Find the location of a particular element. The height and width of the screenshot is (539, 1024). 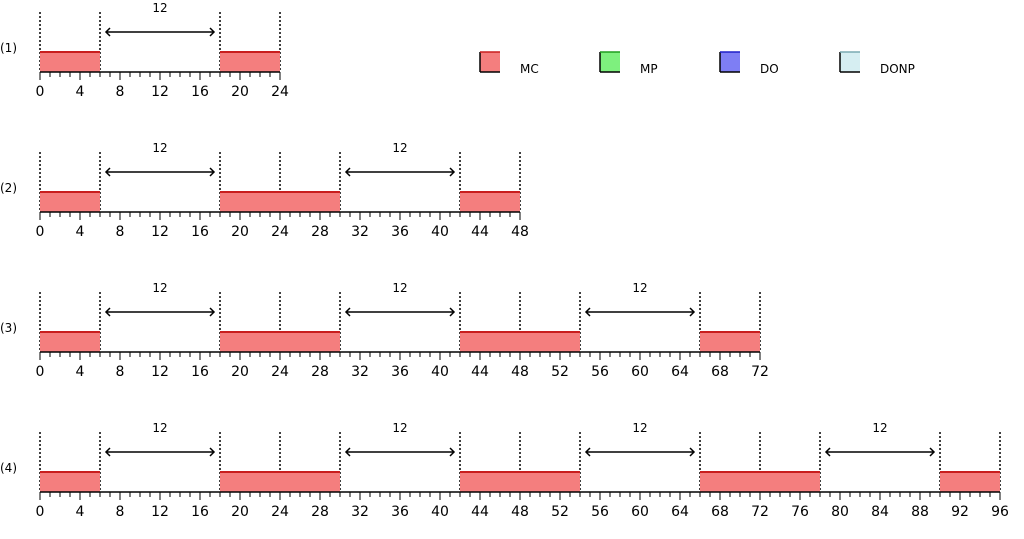

legend-label: DONP is located at coordinates (897, 69).